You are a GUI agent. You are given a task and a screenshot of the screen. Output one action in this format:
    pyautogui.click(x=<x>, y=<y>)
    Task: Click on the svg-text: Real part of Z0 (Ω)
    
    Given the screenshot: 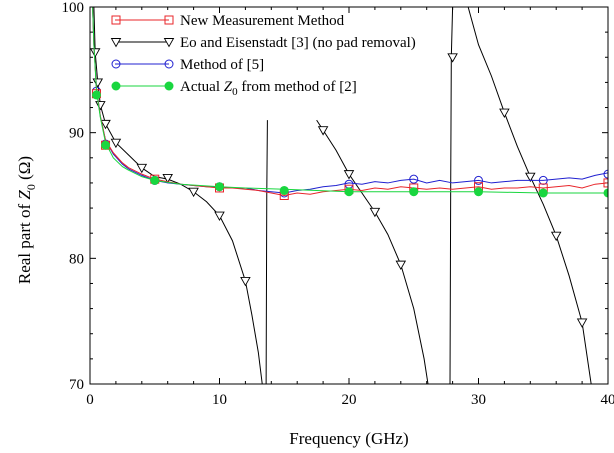 What is the action you would take?
    pyautogui.click(x=26, y=220)
    